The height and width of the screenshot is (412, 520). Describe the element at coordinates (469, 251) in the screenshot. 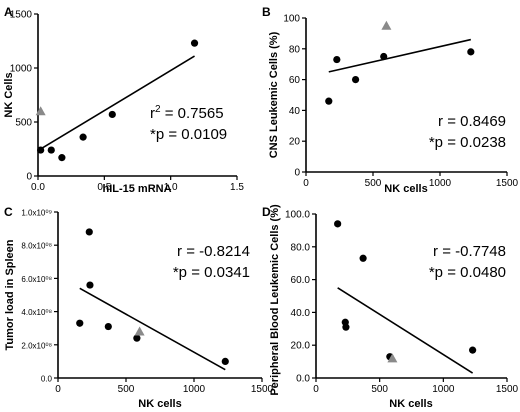

I see `stat-correlation: r = -0.7748` at that location.